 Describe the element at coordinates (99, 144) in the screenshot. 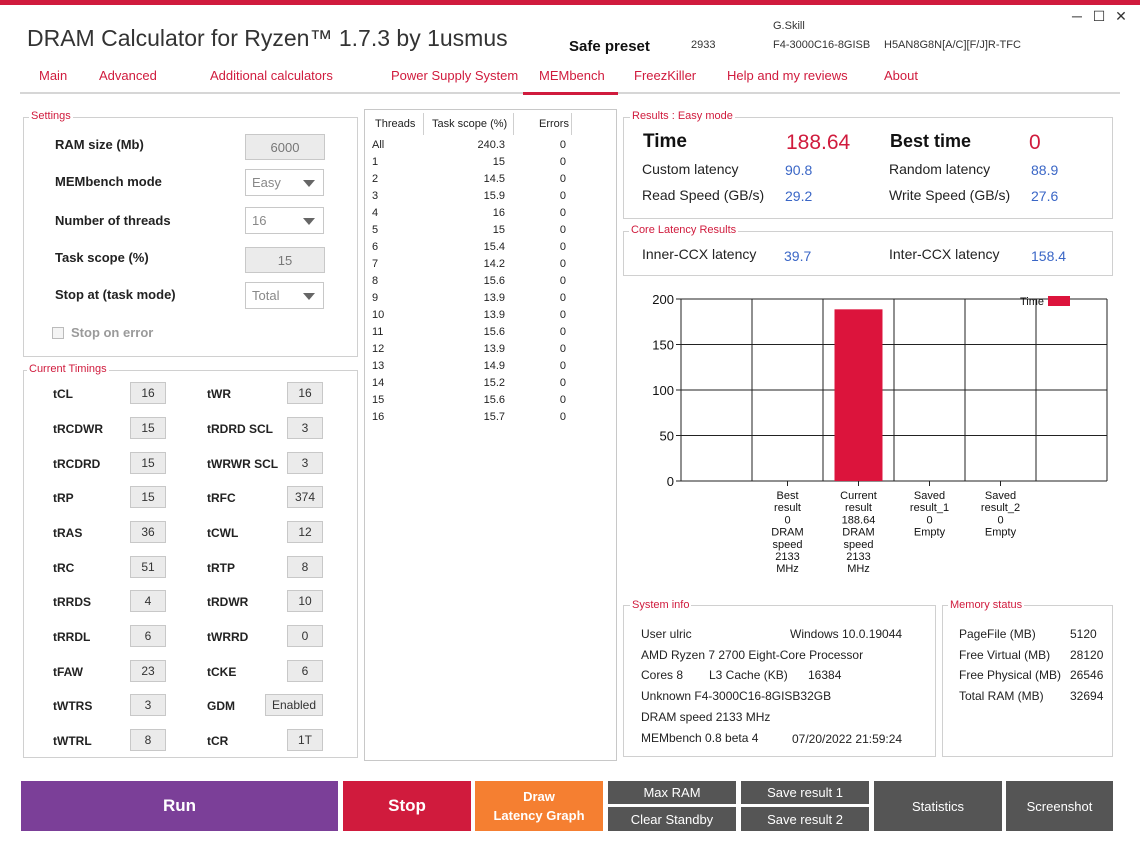

I see `ram-size-label: RAM size (Mb)` at that location.